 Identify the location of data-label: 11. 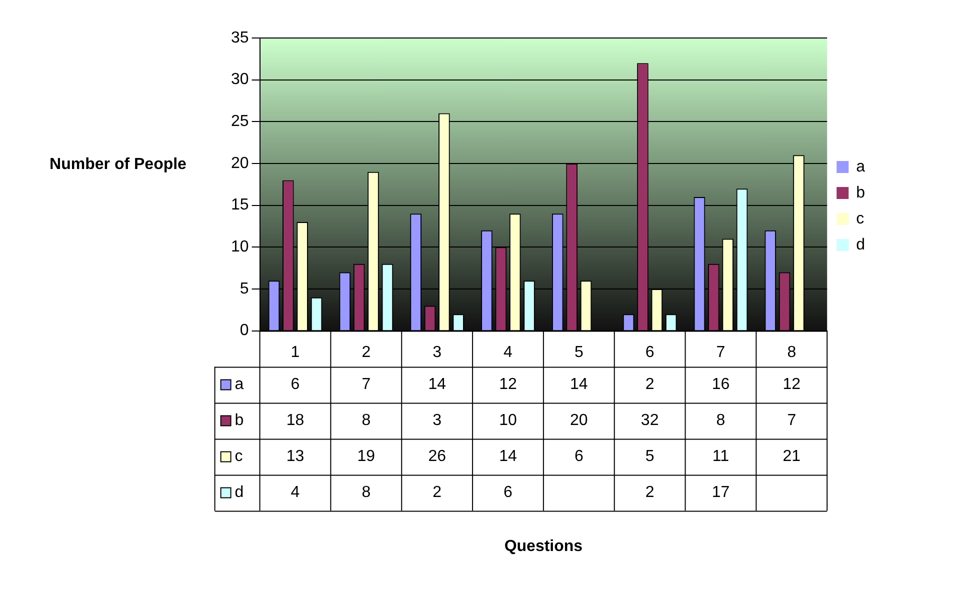
(721, 457).